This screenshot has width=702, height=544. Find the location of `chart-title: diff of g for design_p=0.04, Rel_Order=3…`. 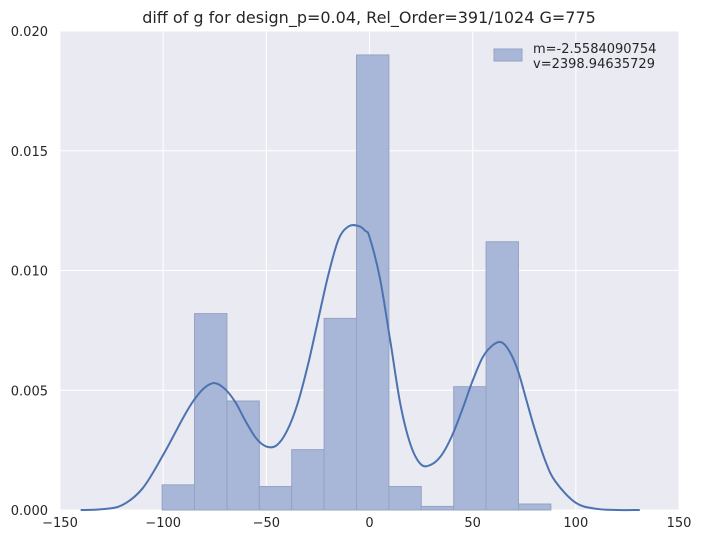

chart-title: diff of g for design_p=0.04, Rel_Order=3… is located at coordinates (369, 18).